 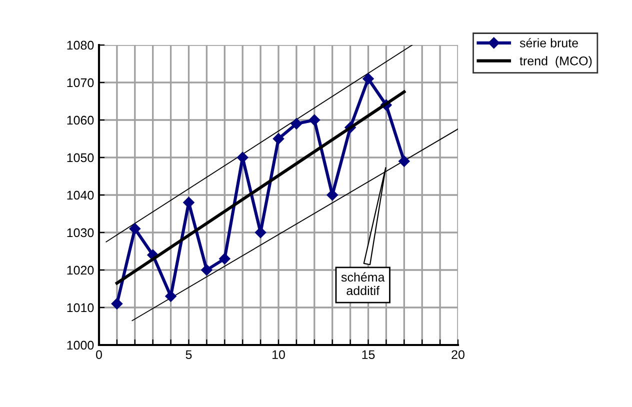 I want to click on annotation: schéma additif, so click(x=363, y=284).